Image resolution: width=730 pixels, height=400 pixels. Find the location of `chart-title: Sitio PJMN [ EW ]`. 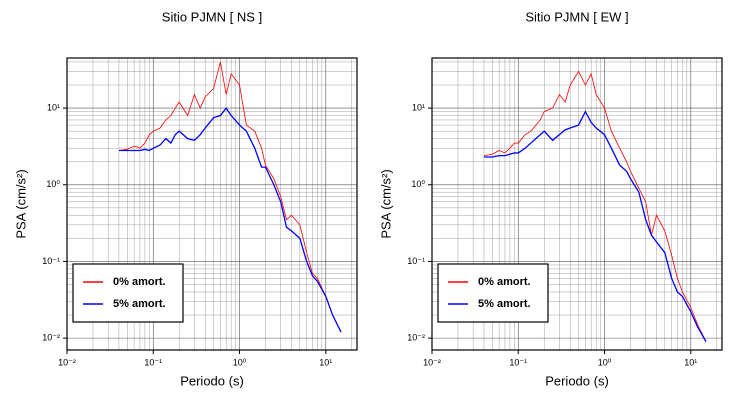

chart-title: Sitio PJMN [ EW ] is located at coordinates (576, 16).